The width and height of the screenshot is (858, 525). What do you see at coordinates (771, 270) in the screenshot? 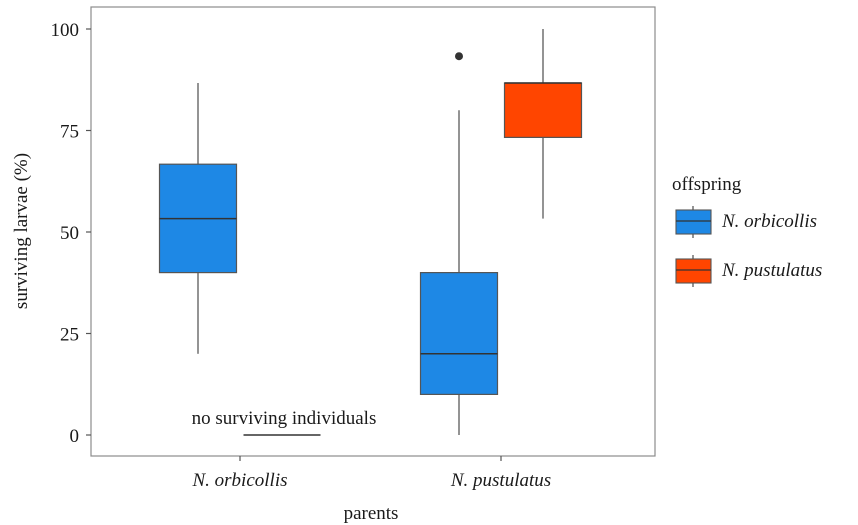
I see `legend-label: N. pustulatus` at bounding box center [771, 270].